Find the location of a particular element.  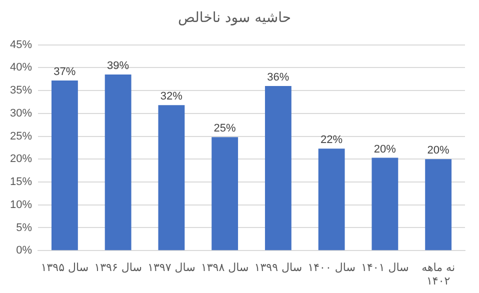

x-tick-label: سال ۱۳۹۶ is located at coordinates (118, 267).